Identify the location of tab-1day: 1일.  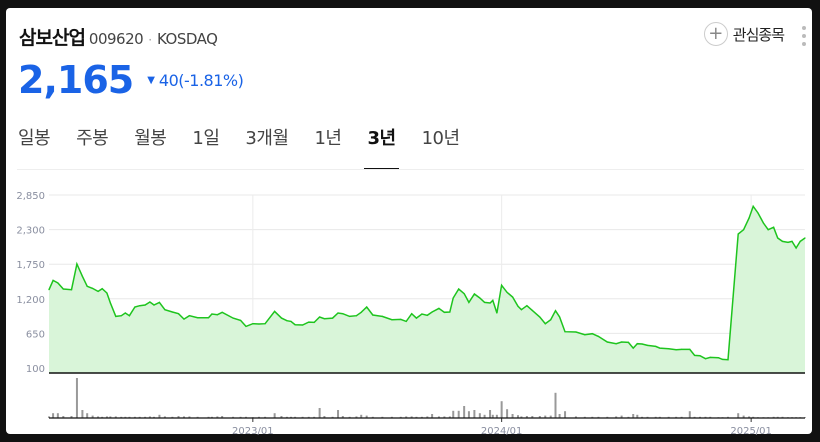
(206, 138).